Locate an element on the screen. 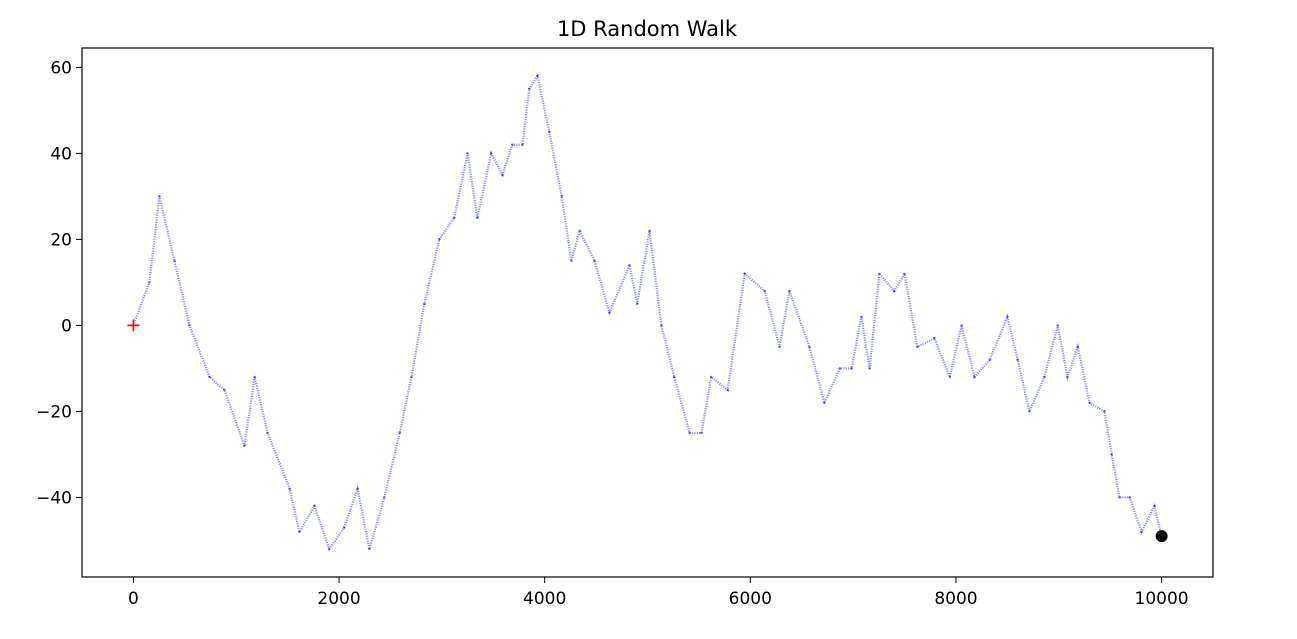 Image resolution: width=1297 pixels, height=639 pixels. x-tick-label: 10000 is located at coordinates (1162, 599).